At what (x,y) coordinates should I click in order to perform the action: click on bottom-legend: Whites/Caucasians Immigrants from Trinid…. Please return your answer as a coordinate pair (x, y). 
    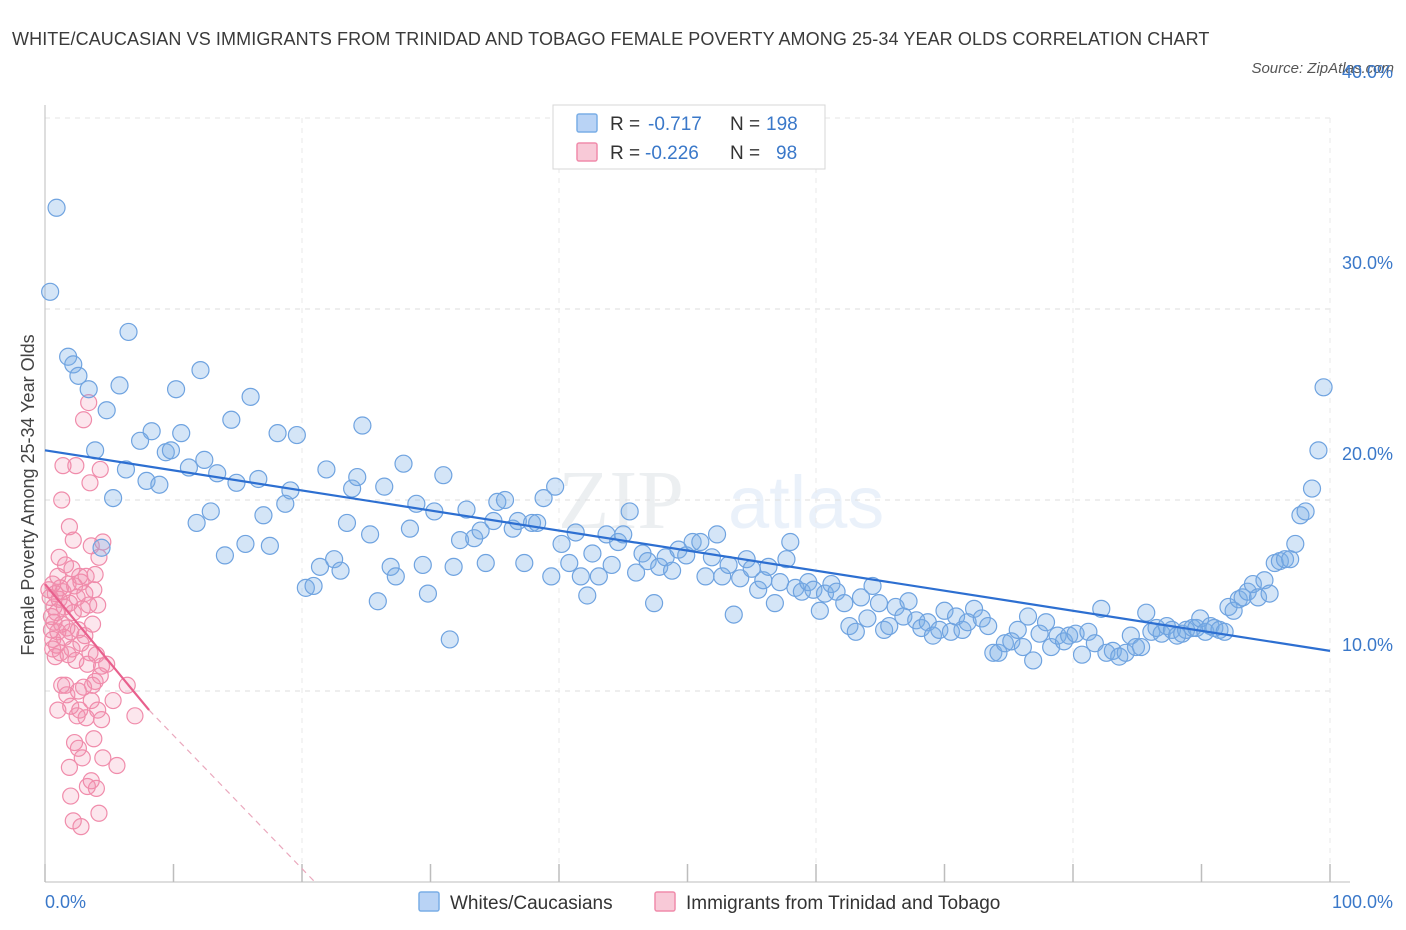
    Looking at the image, I should click on (709, 902).